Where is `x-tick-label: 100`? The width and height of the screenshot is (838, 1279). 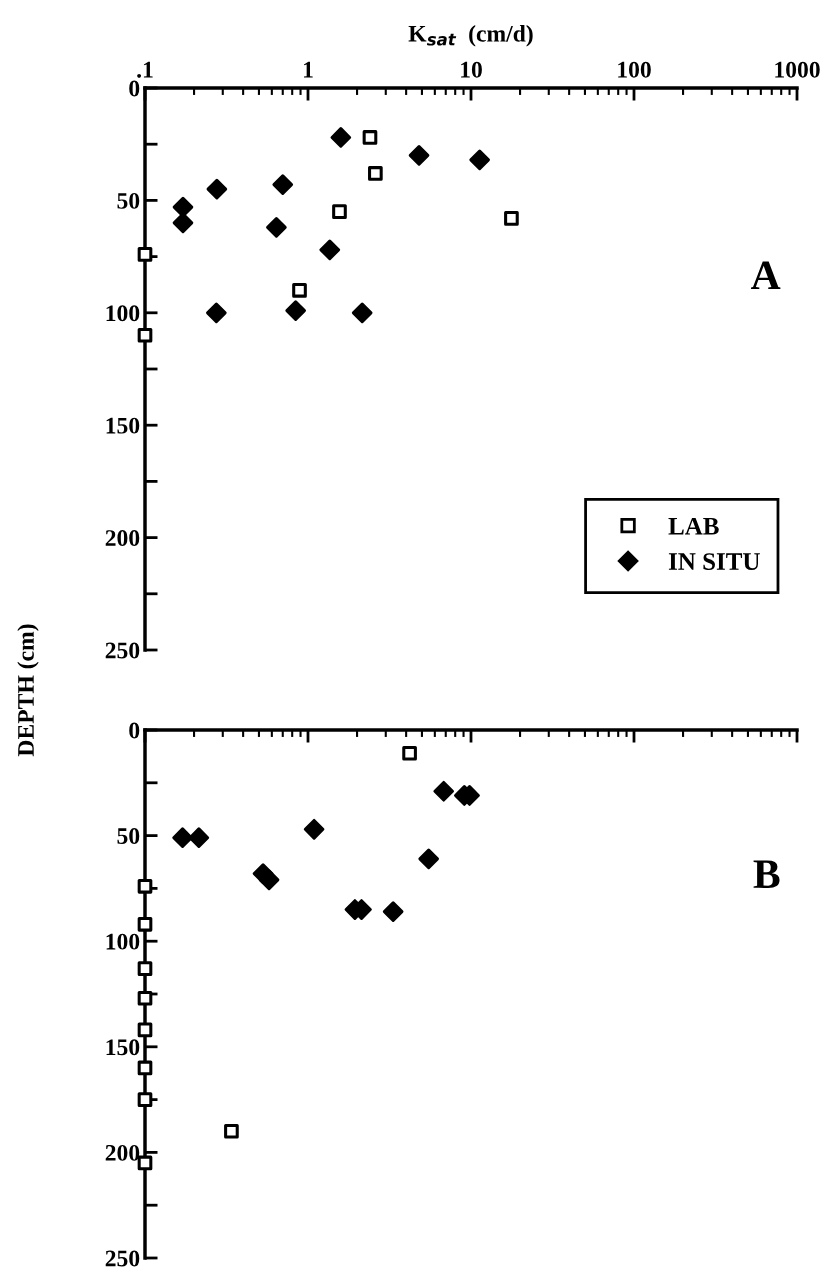
x-tick-label: 100 is located at coordinates (634, 69).